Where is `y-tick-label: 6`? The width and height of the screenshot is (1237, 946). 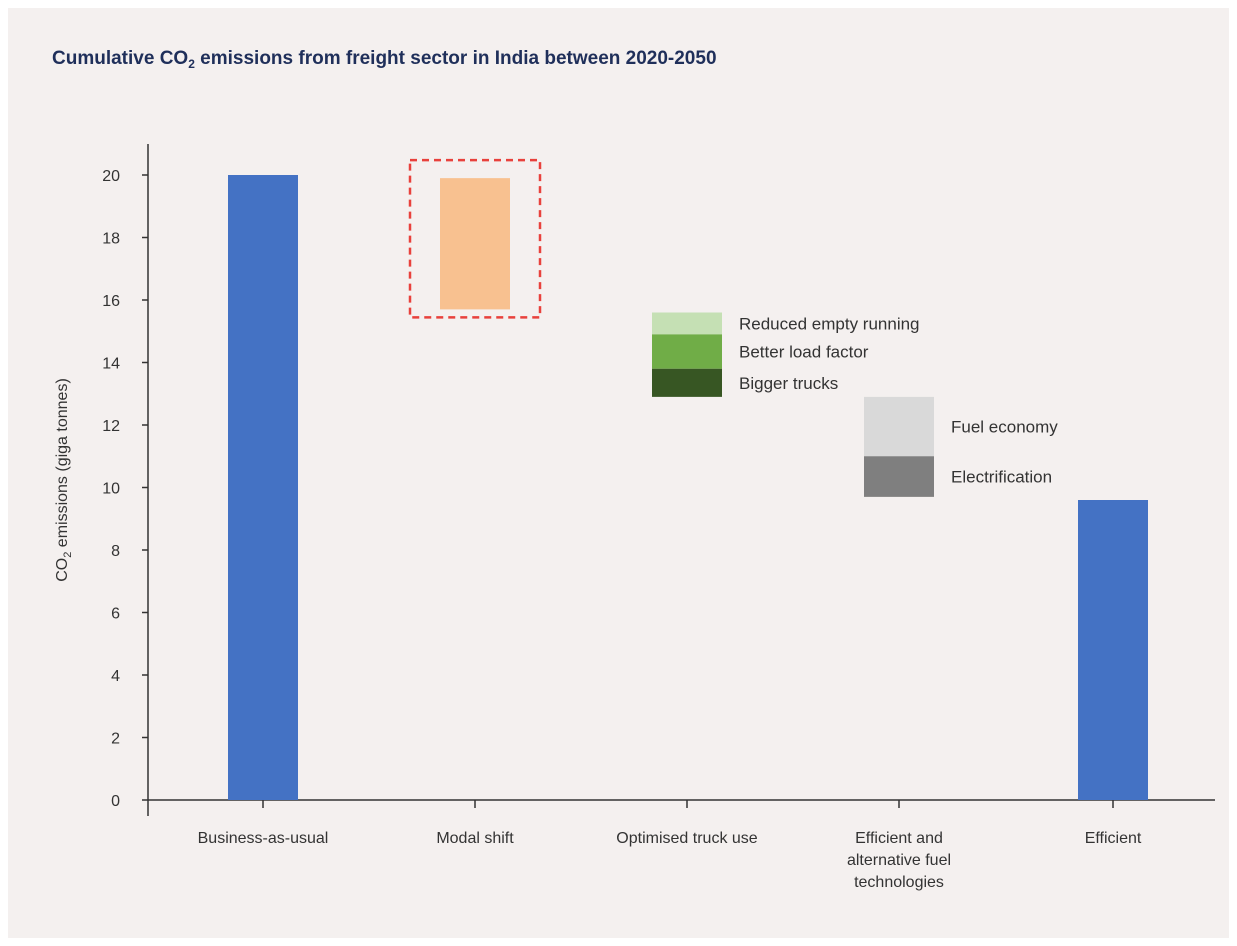 y-tick-label: 6 is located at coordinates (115, 614).